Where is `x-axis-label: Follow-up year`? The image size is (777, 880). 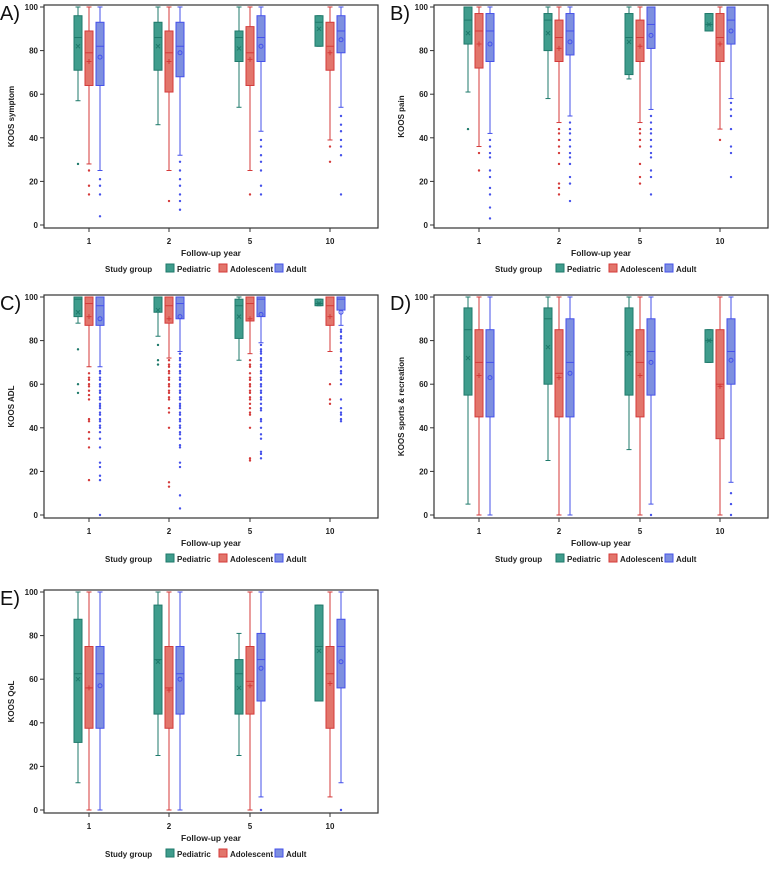 x-axis-label: Follow-up year is located at coordinates (211, 838).